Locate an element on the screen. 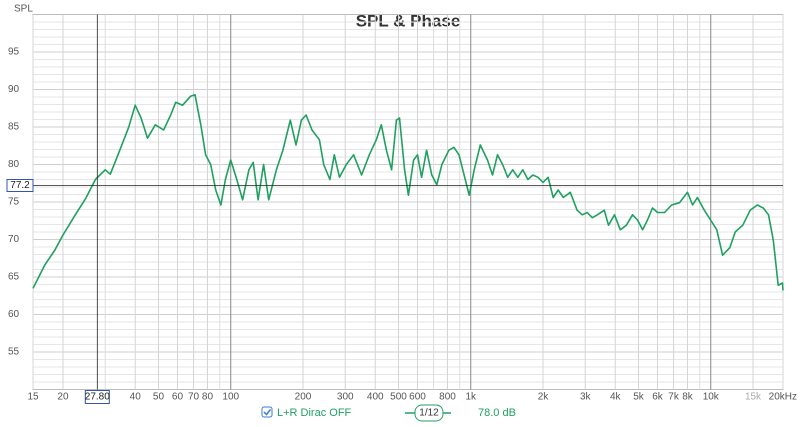  smoothing-button is located at coordinates (429, 413).